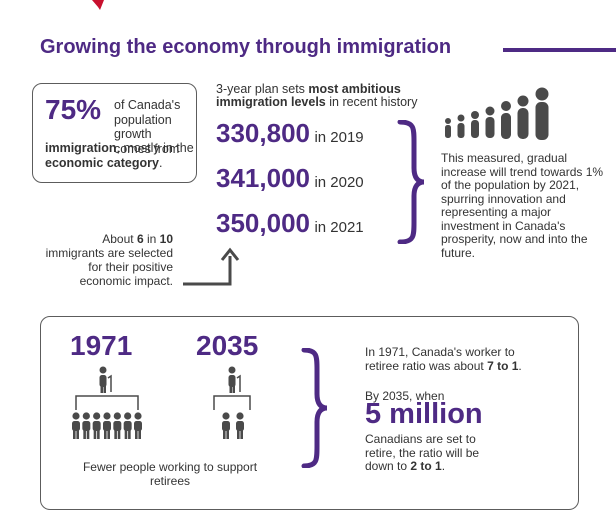  Describe the element at coordinates (246, 47) in the screenshot. I see `page-title: Growing the economy through immigration` at that location.